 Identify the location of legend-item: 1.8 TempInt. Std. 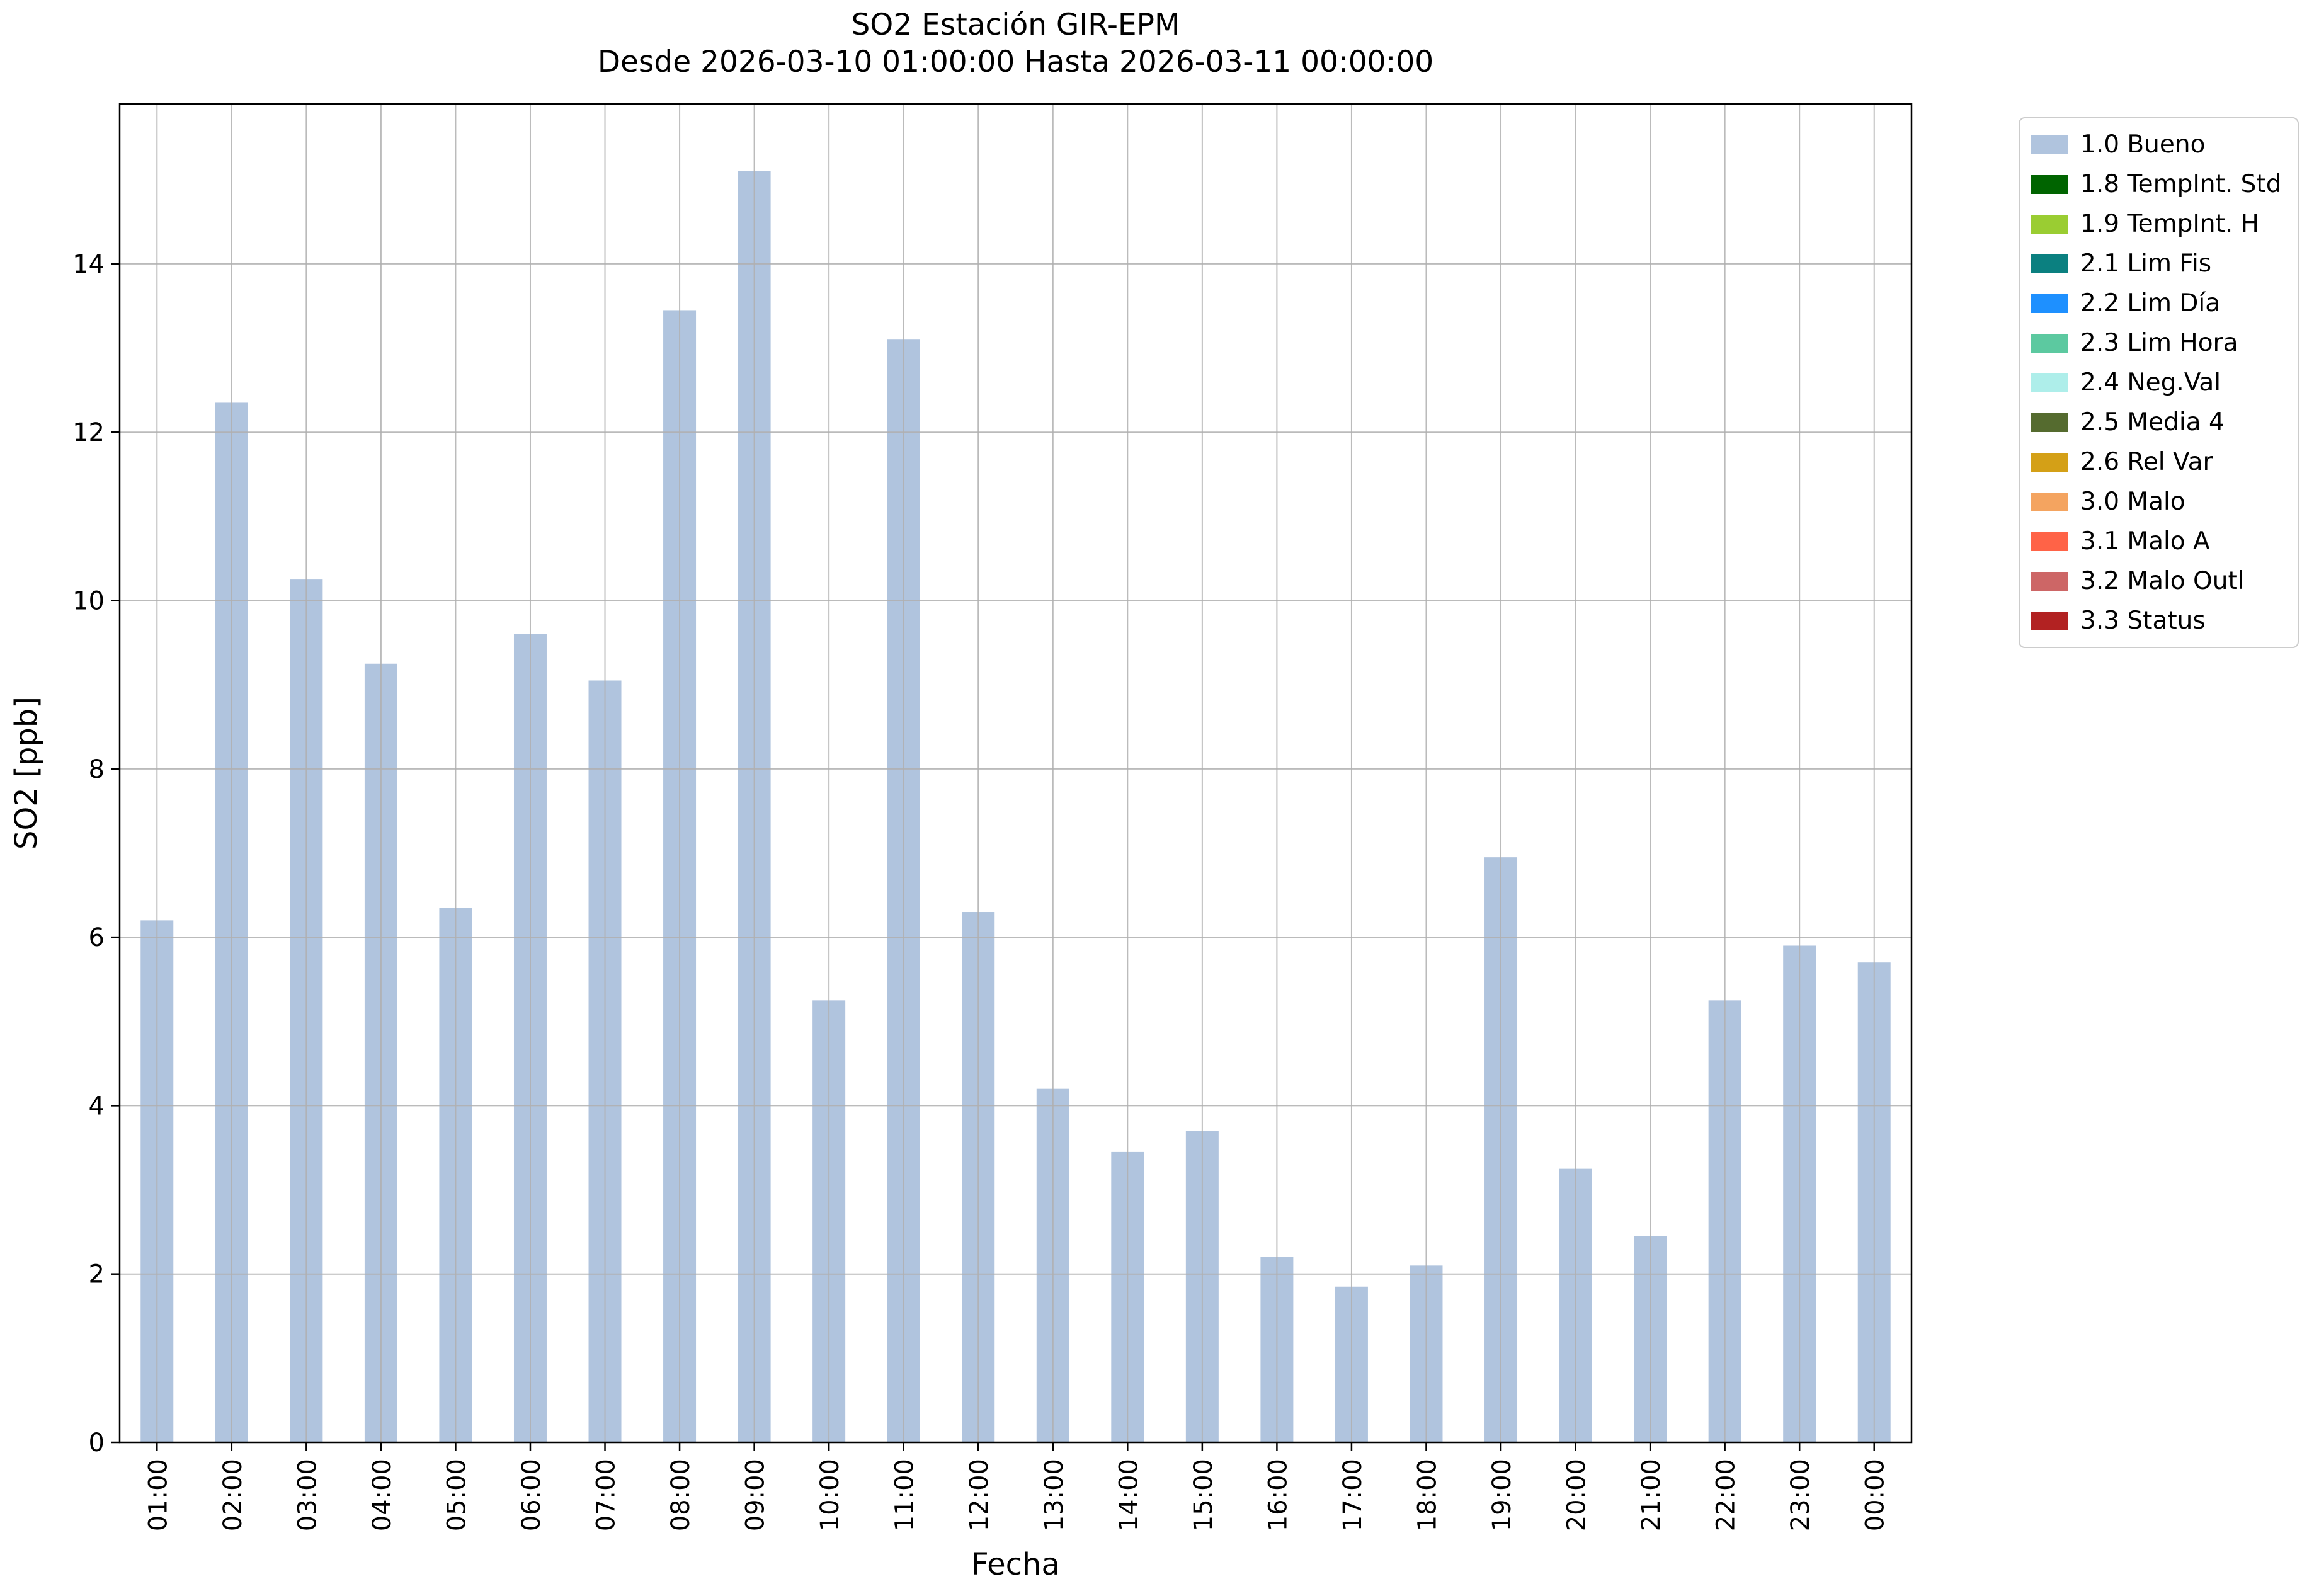
(2156, 184).